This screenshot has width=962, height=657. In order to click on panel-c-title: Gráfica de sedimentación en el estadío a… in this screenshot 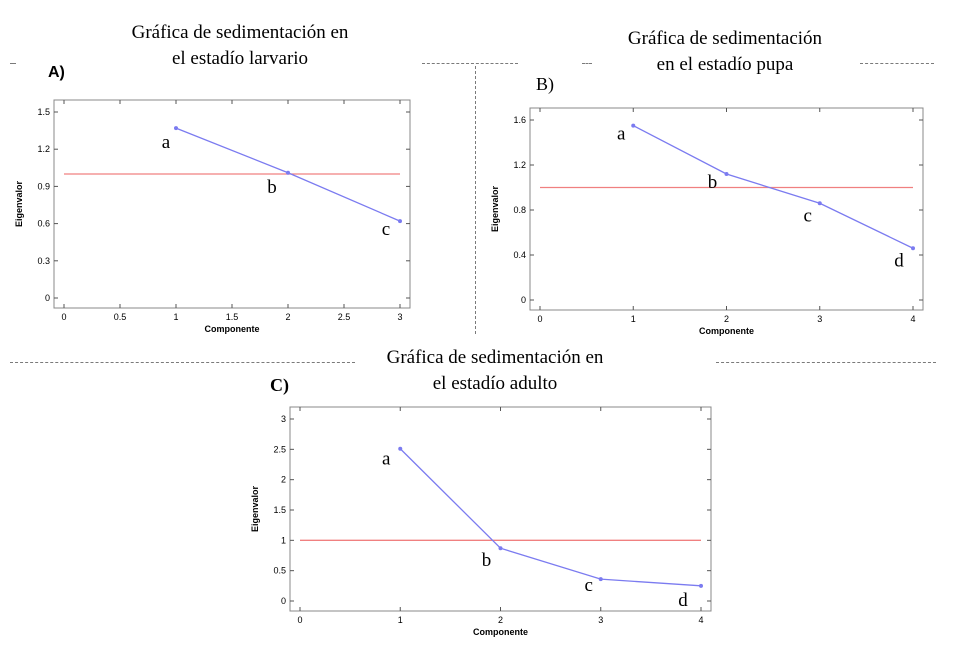, I will do `click(495, 371)`.